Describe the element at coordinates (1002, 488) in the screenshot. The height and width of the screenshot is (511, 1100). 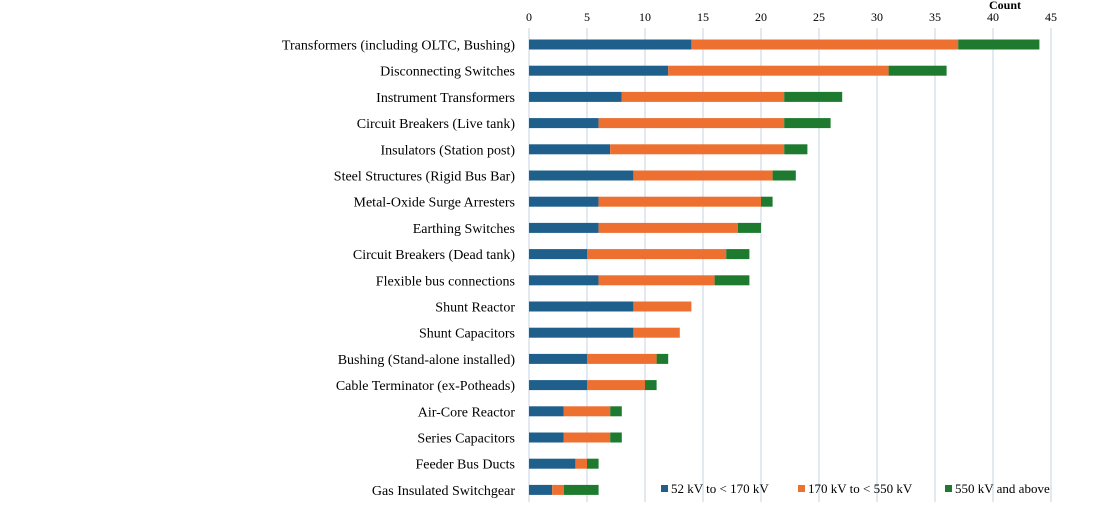
I see `legend-label: 550 kV and above` at that location.